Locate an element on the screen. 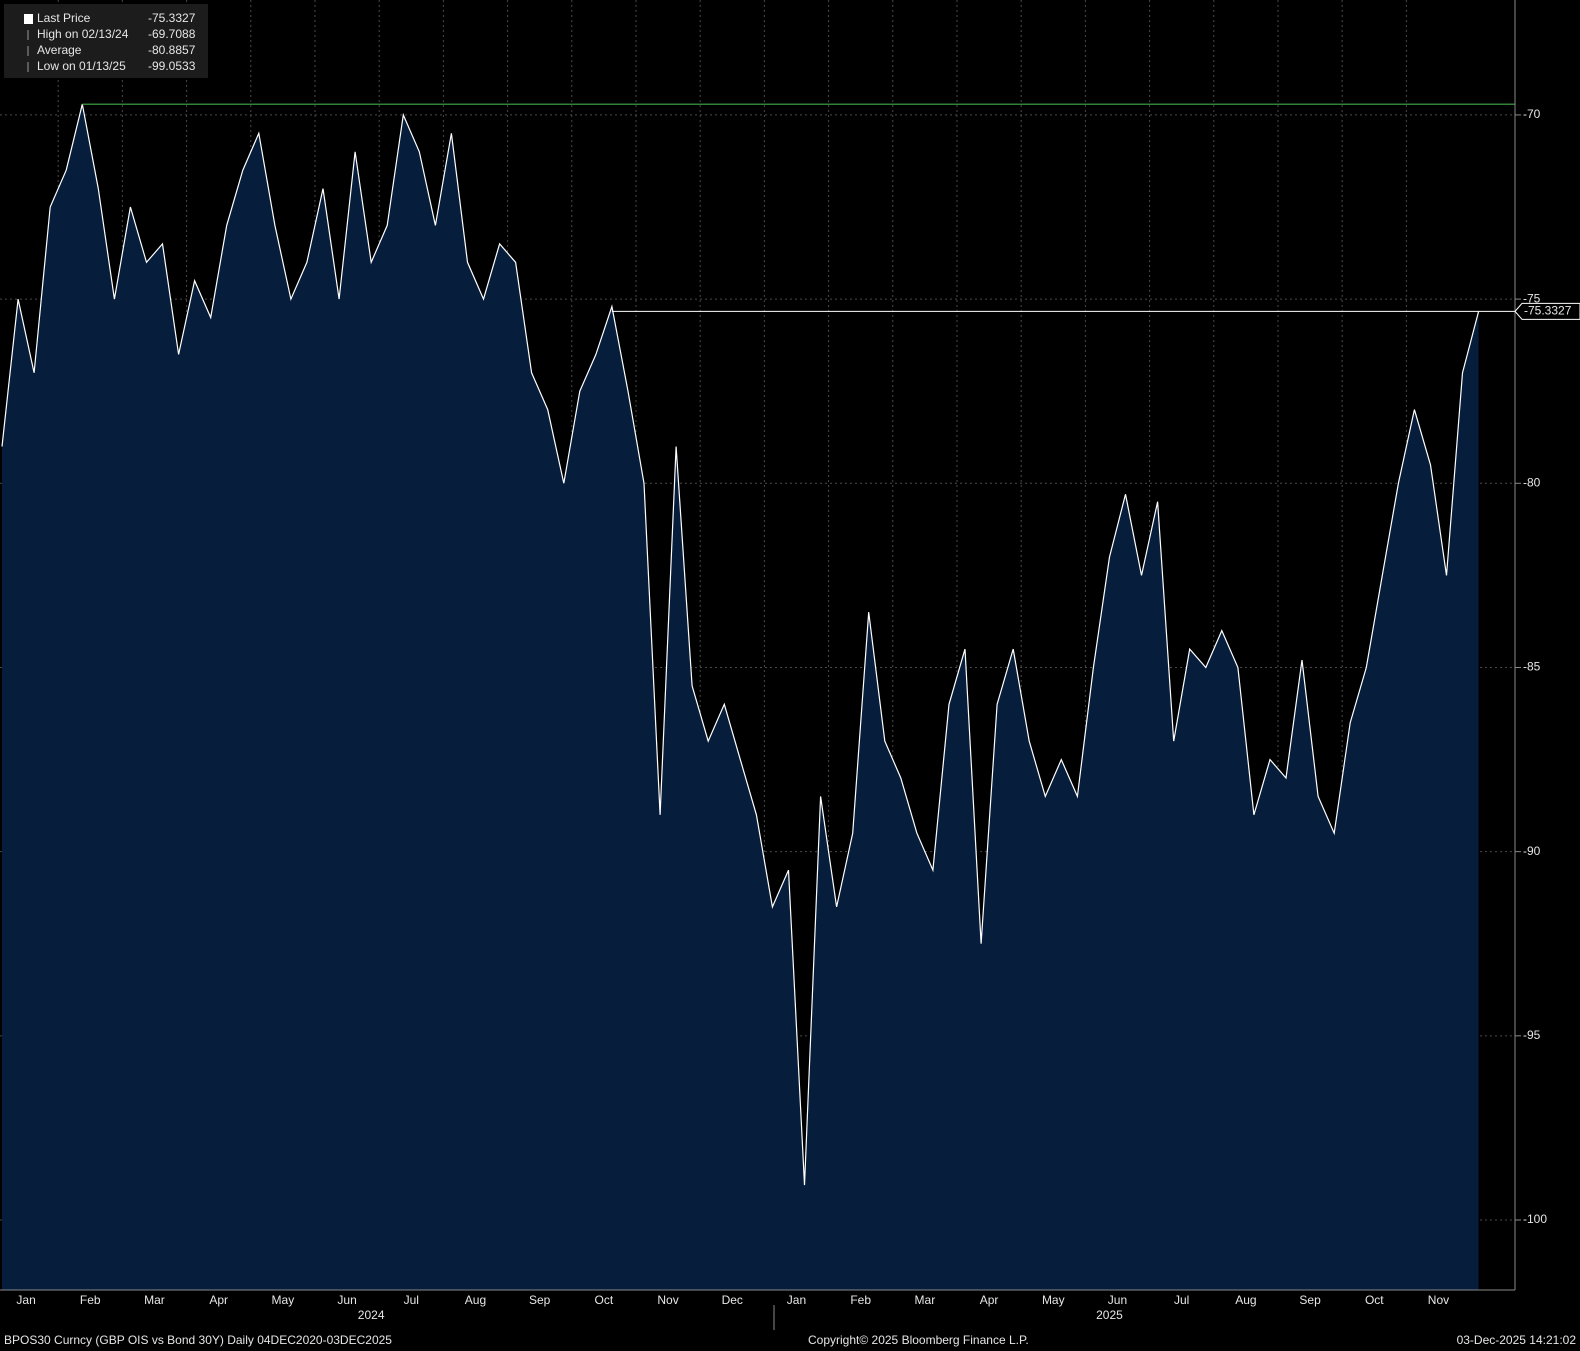  year-label: 2025 is located at coordinates (1109, 1315).